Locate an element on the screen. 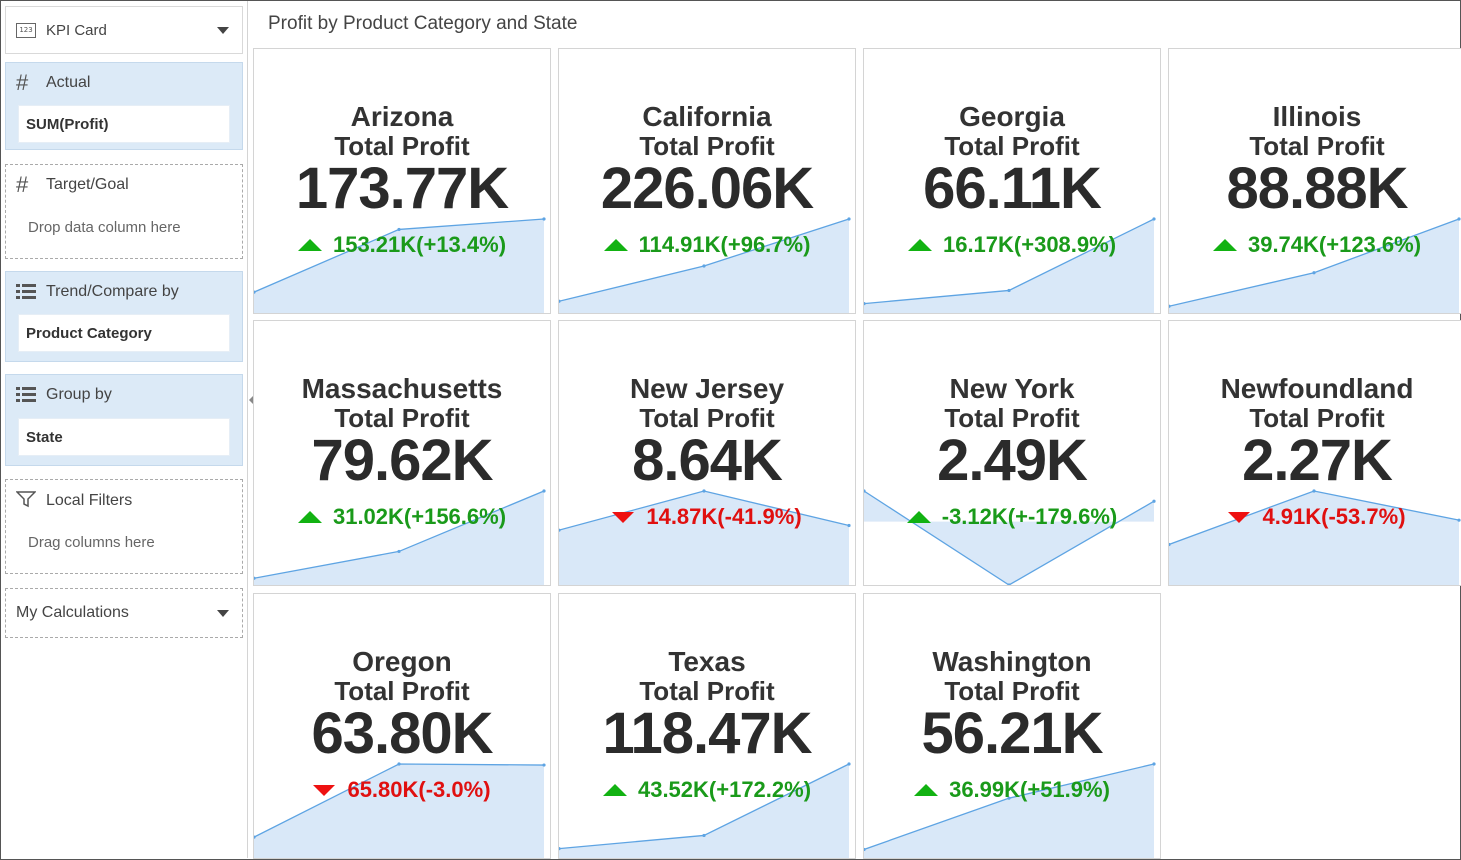 The height and width of the screenshot is (860, 1461). kpi-delta-text: 31.02K(+156.6%) is located at coordinates (419, 516).